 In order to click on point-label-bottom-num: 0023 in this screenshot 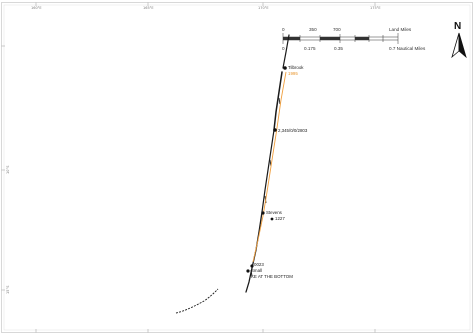, I will do `click(259, 264)`.